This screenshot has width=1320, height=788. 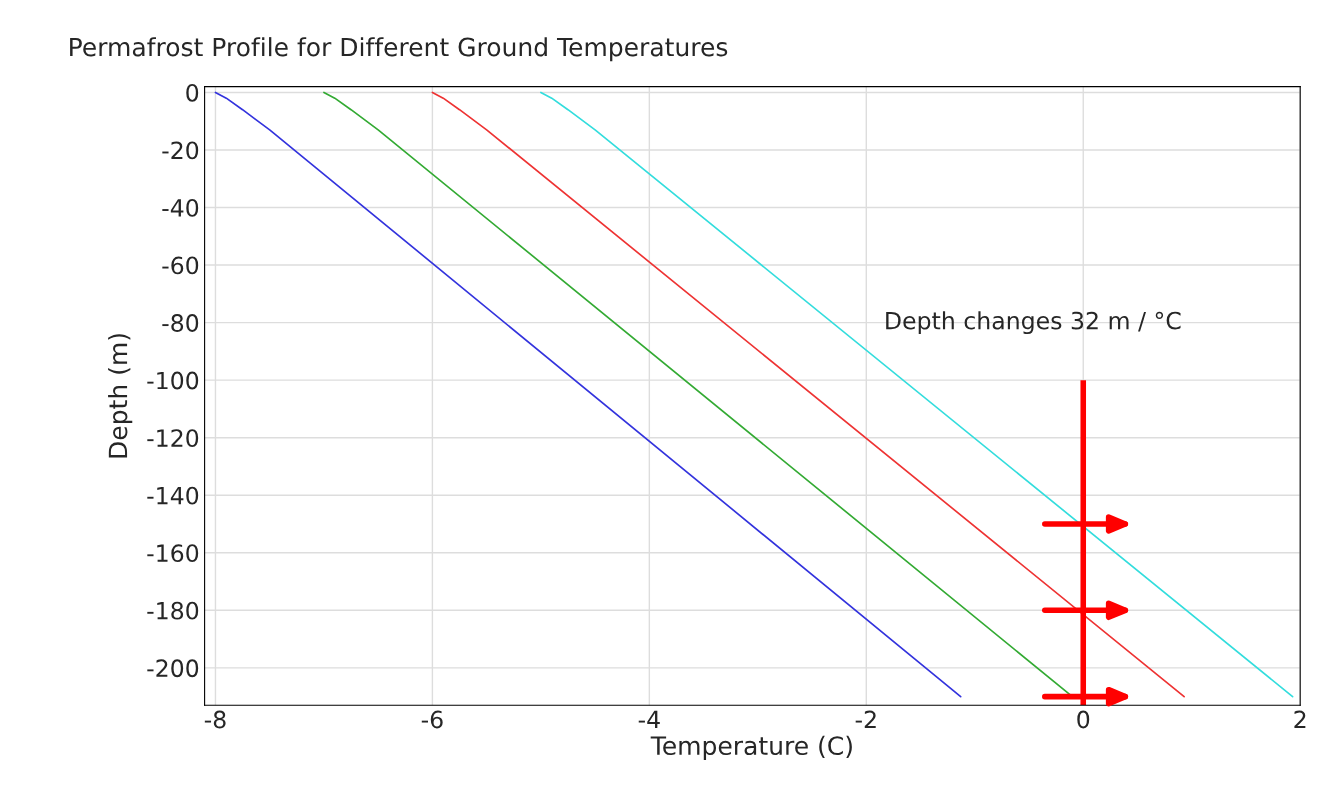 What do you see at coordinates (173, 610) in the screenshot?
I see `y-tick-label: -180` at bounding box center [173, 610].